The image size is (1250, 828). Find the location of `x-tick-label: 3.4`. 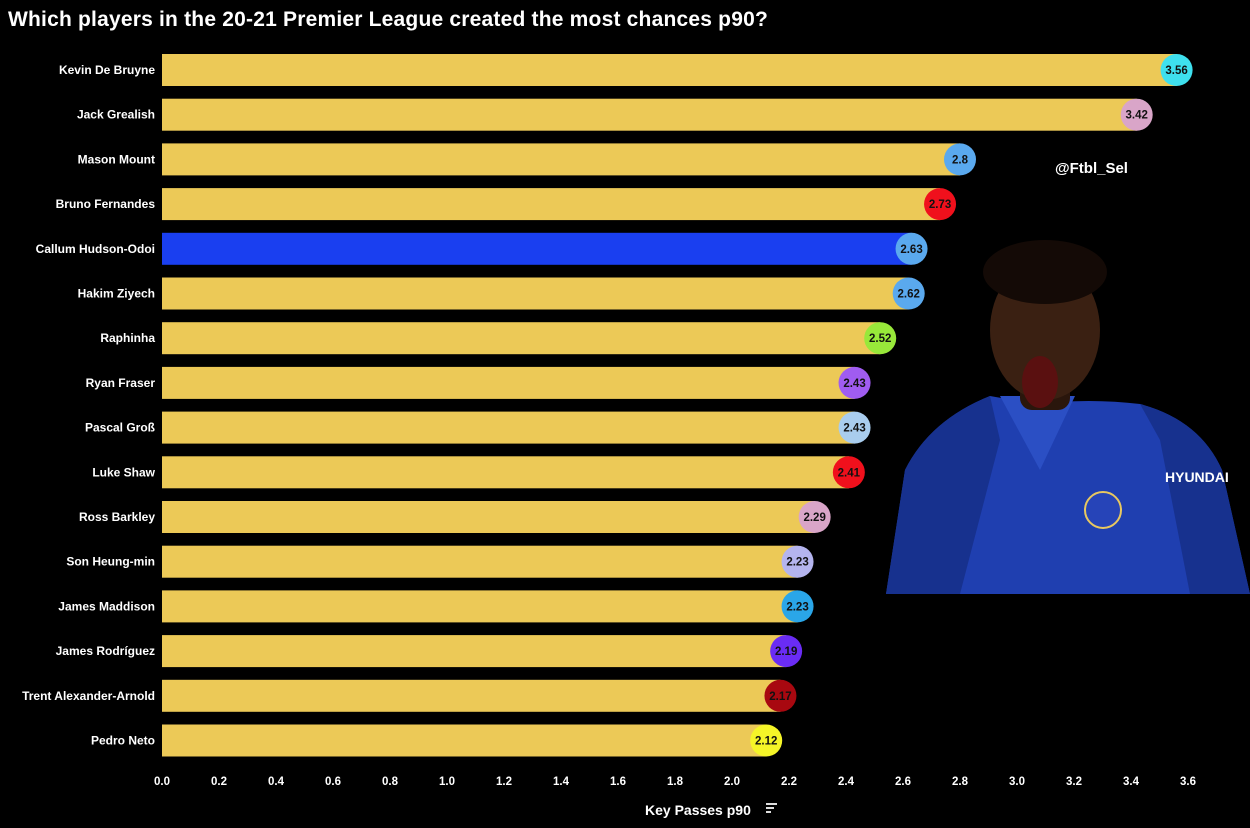

x-tick-label: 3.4 is located at coordinates (1131, 782).